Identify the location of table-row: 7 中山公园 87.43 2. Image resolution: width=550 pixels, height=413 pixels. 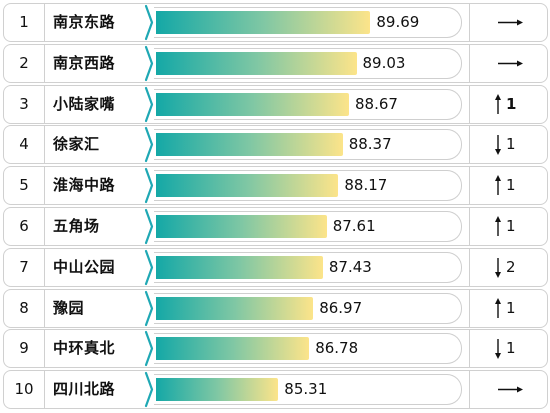
(275, 267).